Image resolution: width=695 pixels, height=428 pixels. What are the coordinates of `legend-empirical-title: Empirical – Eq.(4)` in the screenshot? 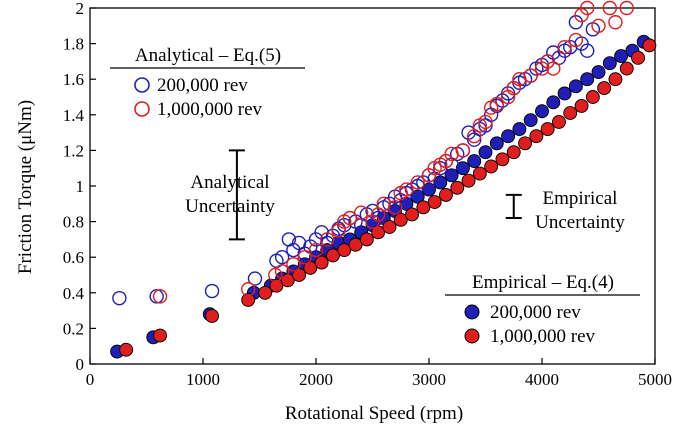 It's located at (543, 282).